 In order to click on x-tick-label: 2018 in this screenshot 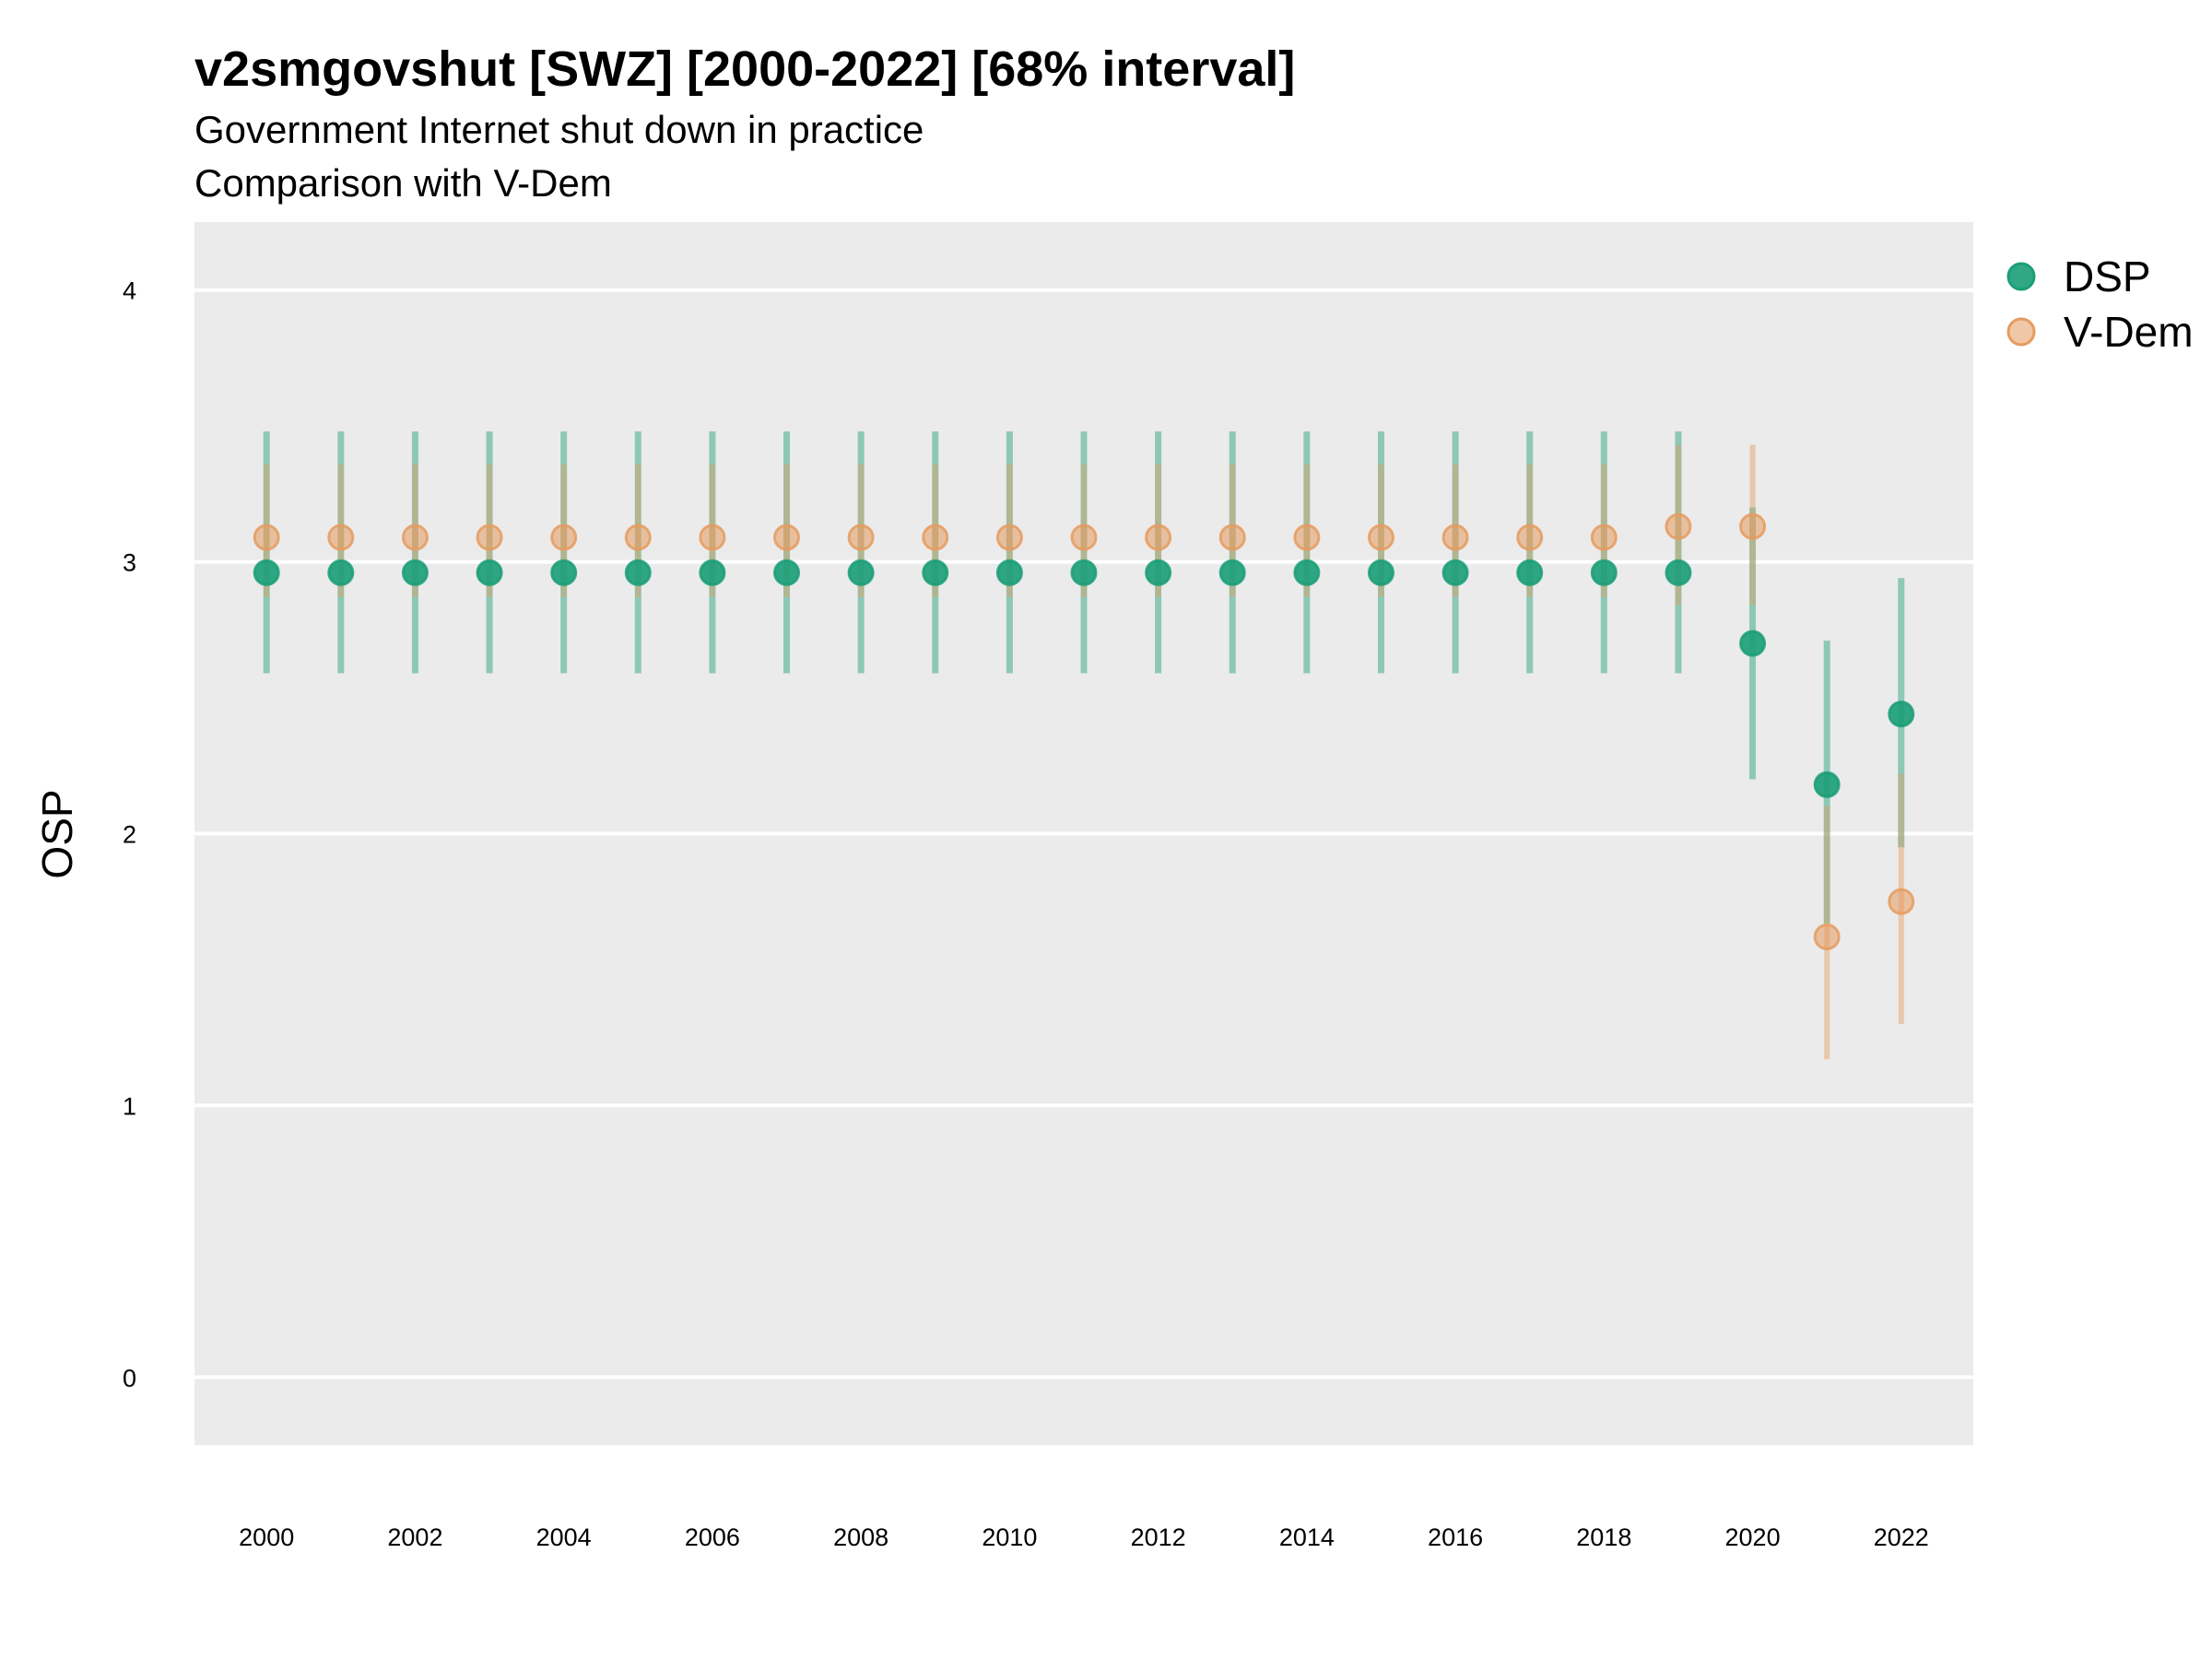, I will do `click(1603, 1537)`.